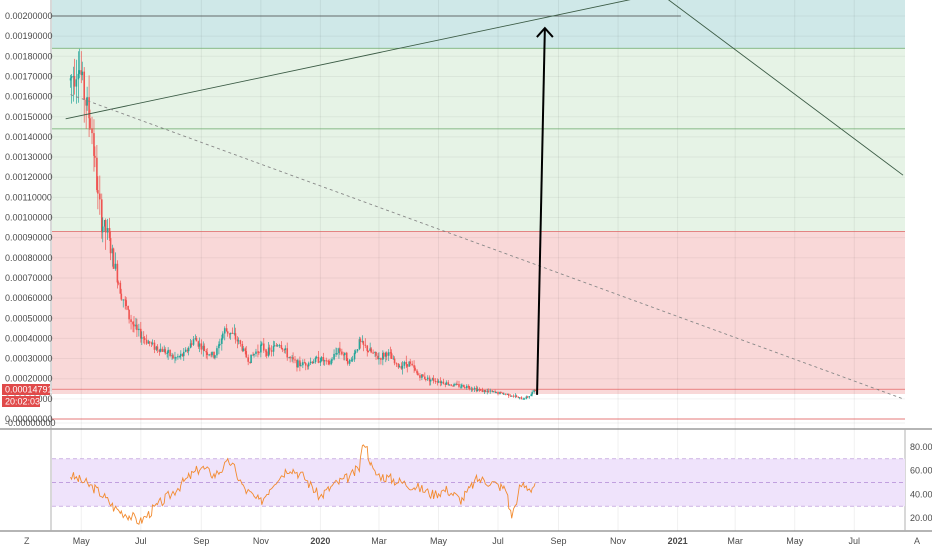  What do you see at coordinates (545, 32) in the screenshot?
I see `arrow-head` at bounding box center [545, 32].